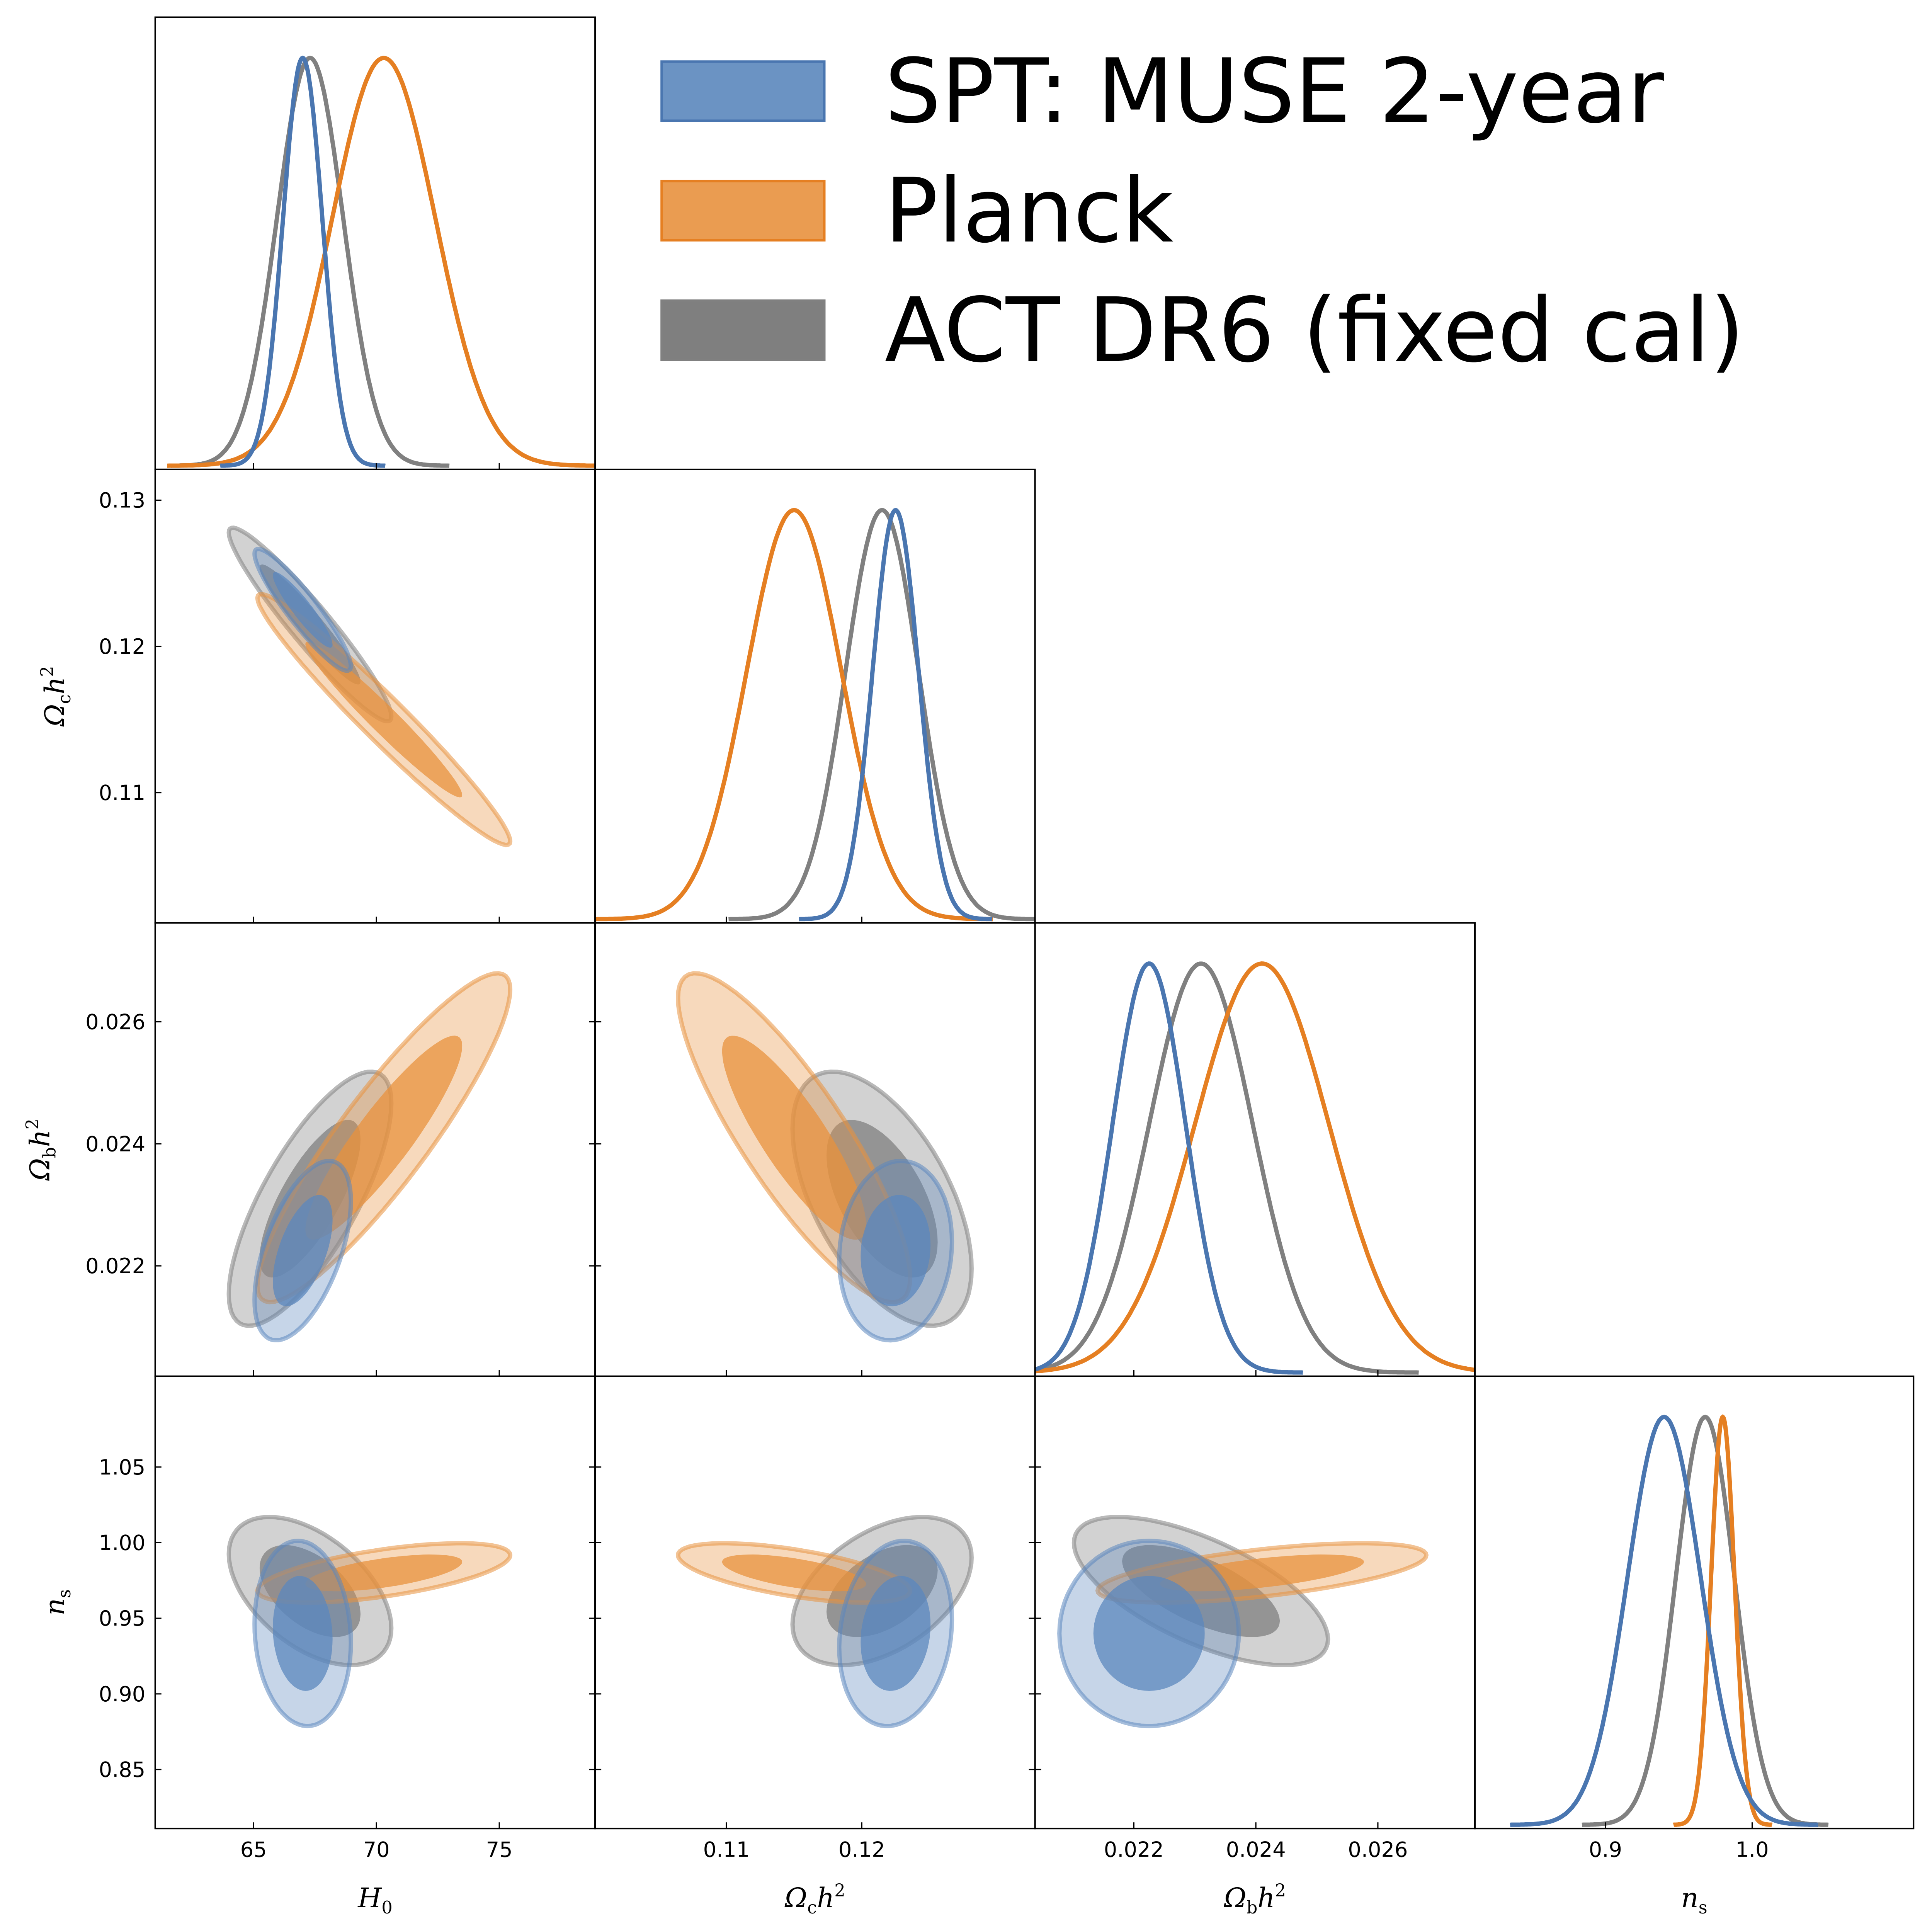 The width and height of the screenshot is (1932, 1932). What do you see at coordinates (122, 500) in the screenshot?
I see `y-tick-label: 0.13` at bounding box center [122, 500].